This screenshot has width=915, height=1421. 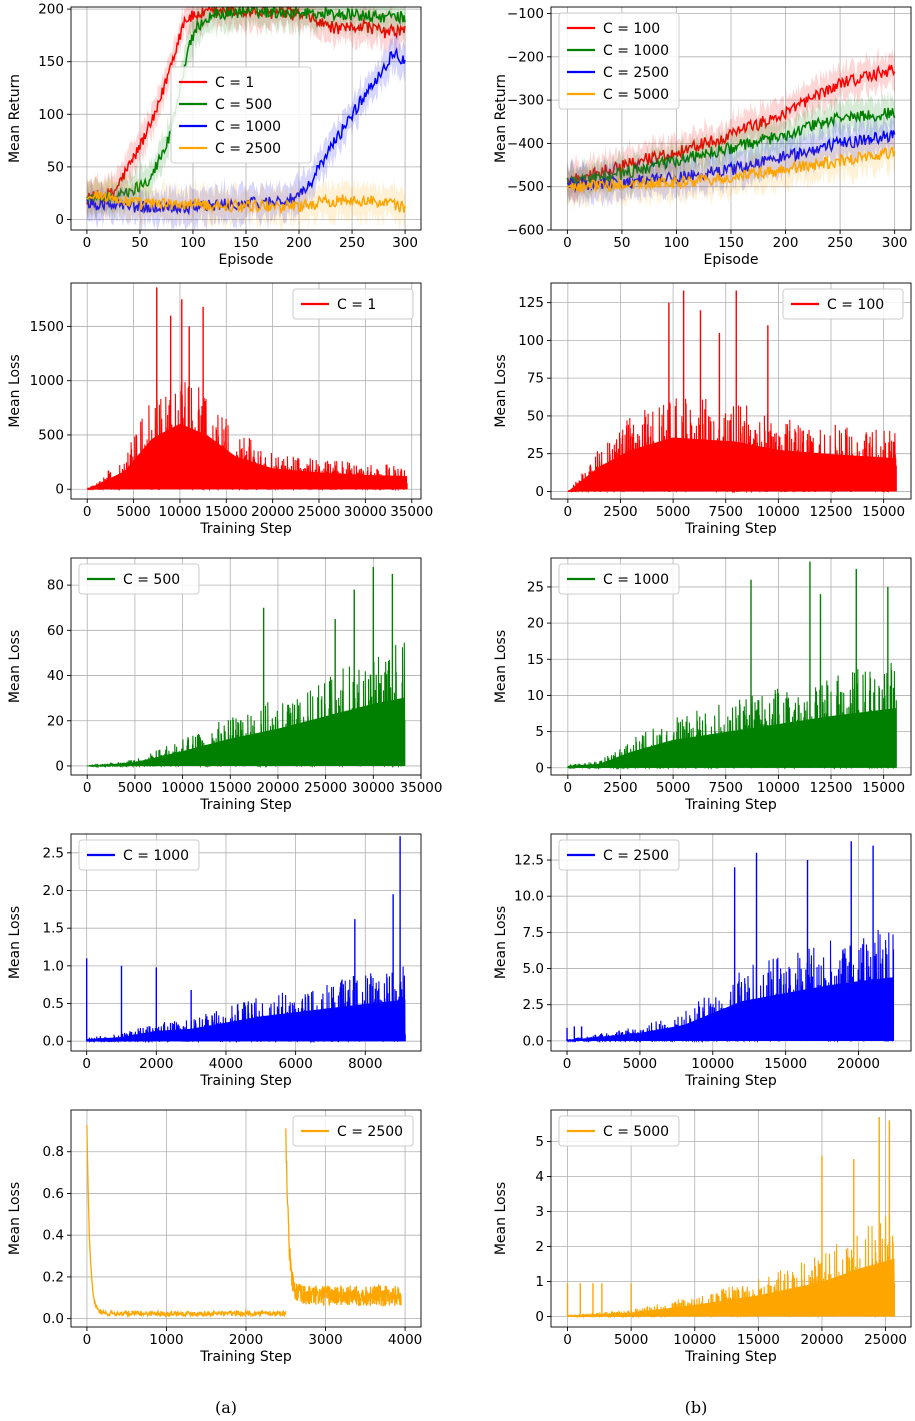 I want to click on legend-label: C = 500, so click(x=151, y=580).